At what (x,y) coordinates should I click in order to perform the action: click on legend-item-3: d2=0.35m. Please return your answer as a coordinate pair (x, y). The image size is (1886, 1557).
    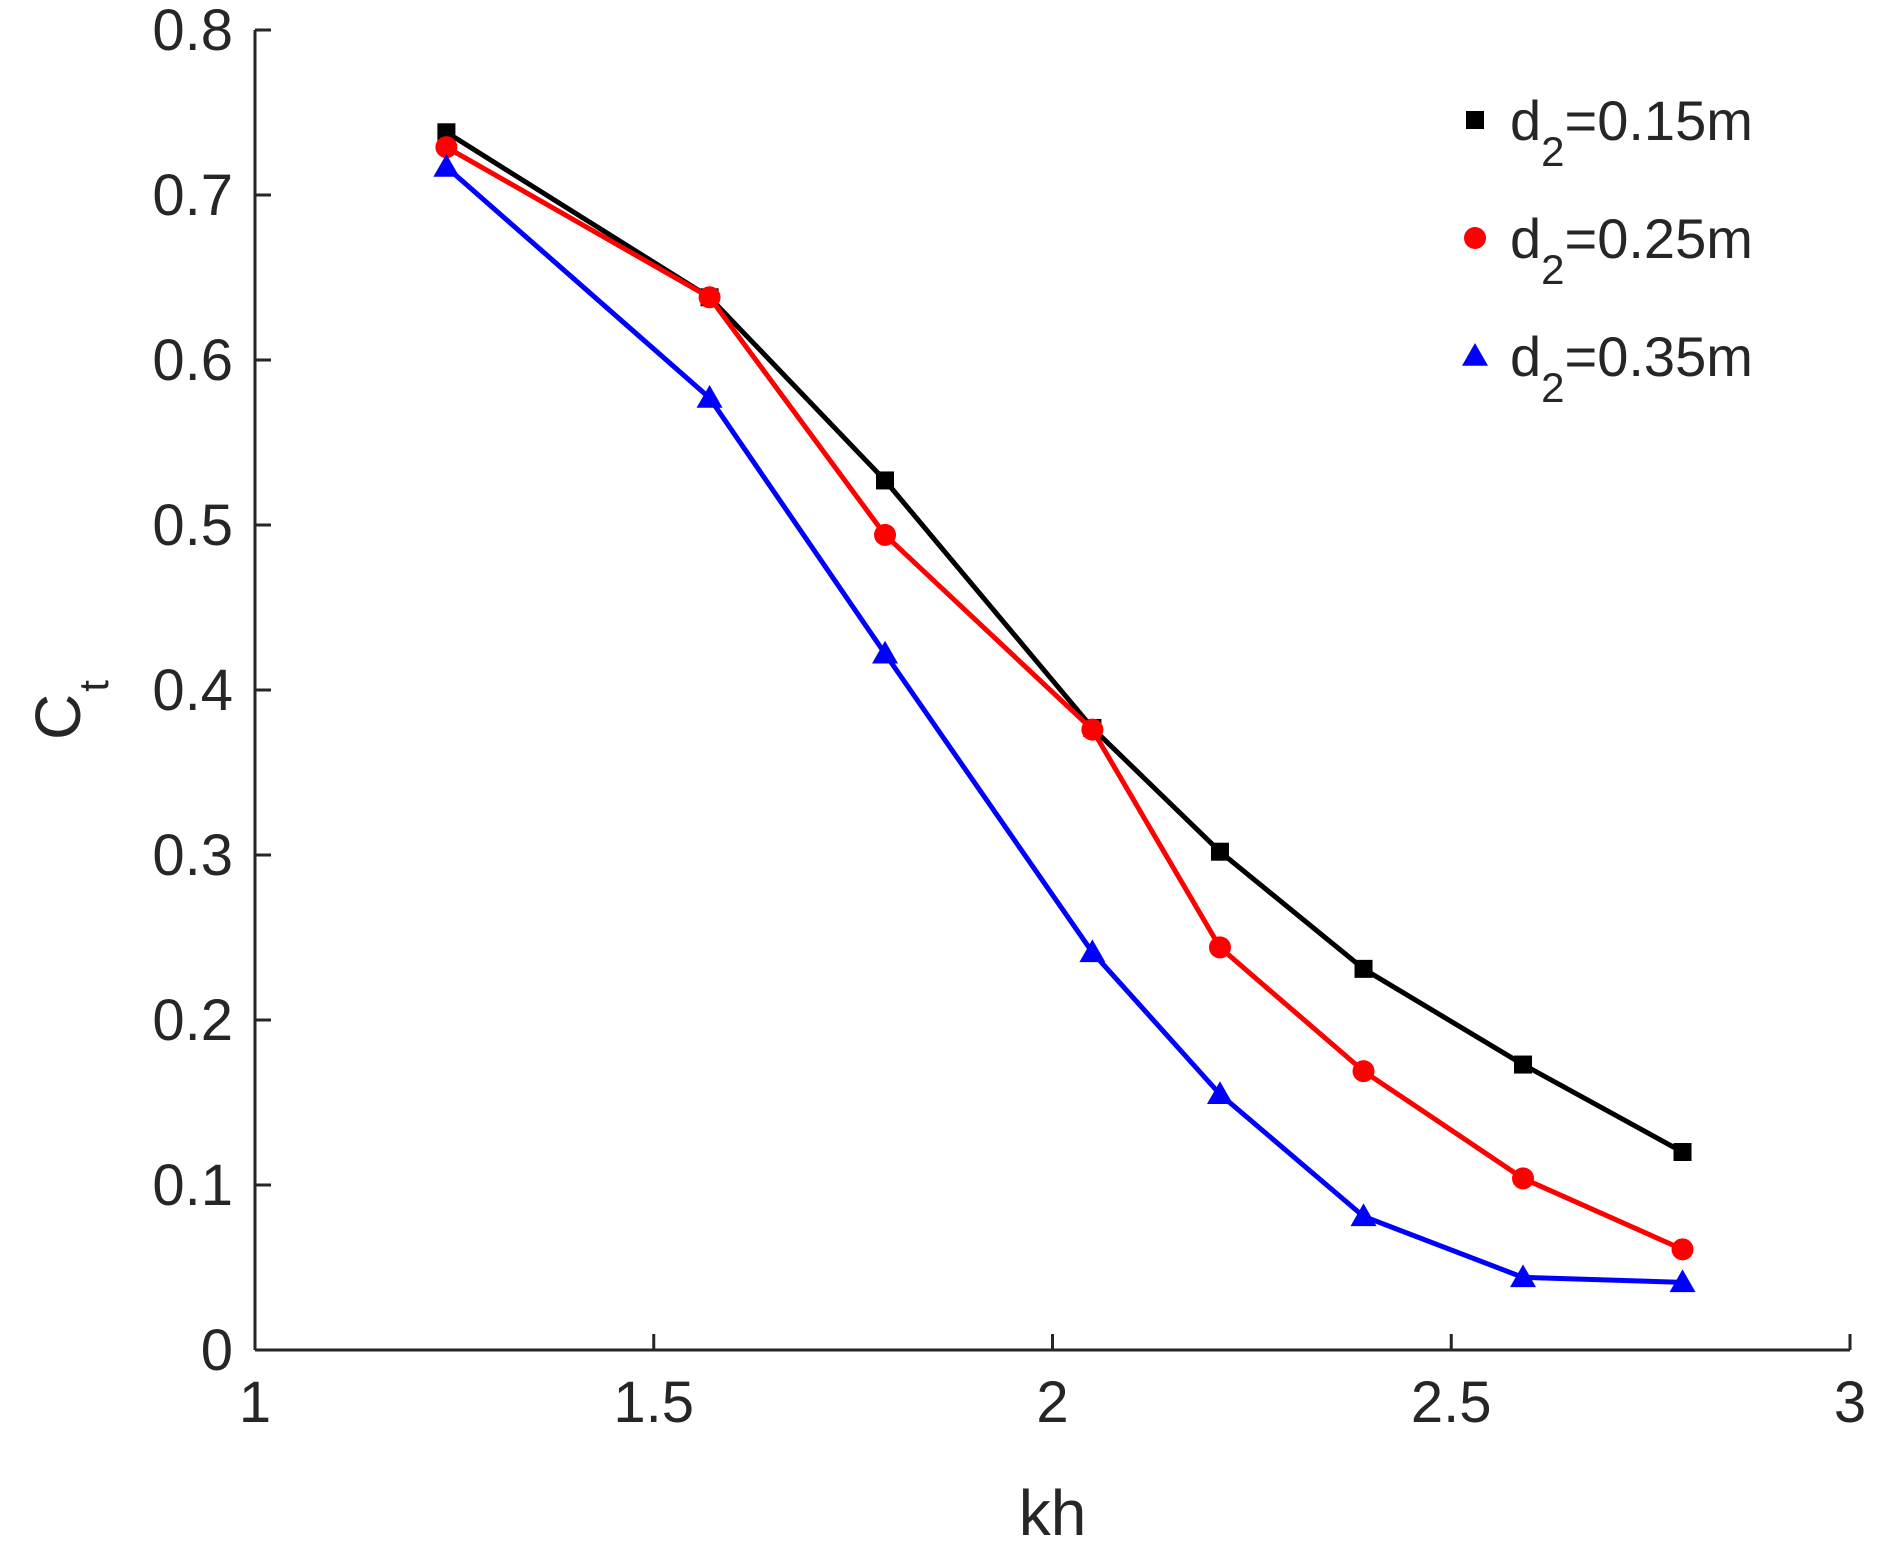
    Looking at the image, I should click on (1607, 368).